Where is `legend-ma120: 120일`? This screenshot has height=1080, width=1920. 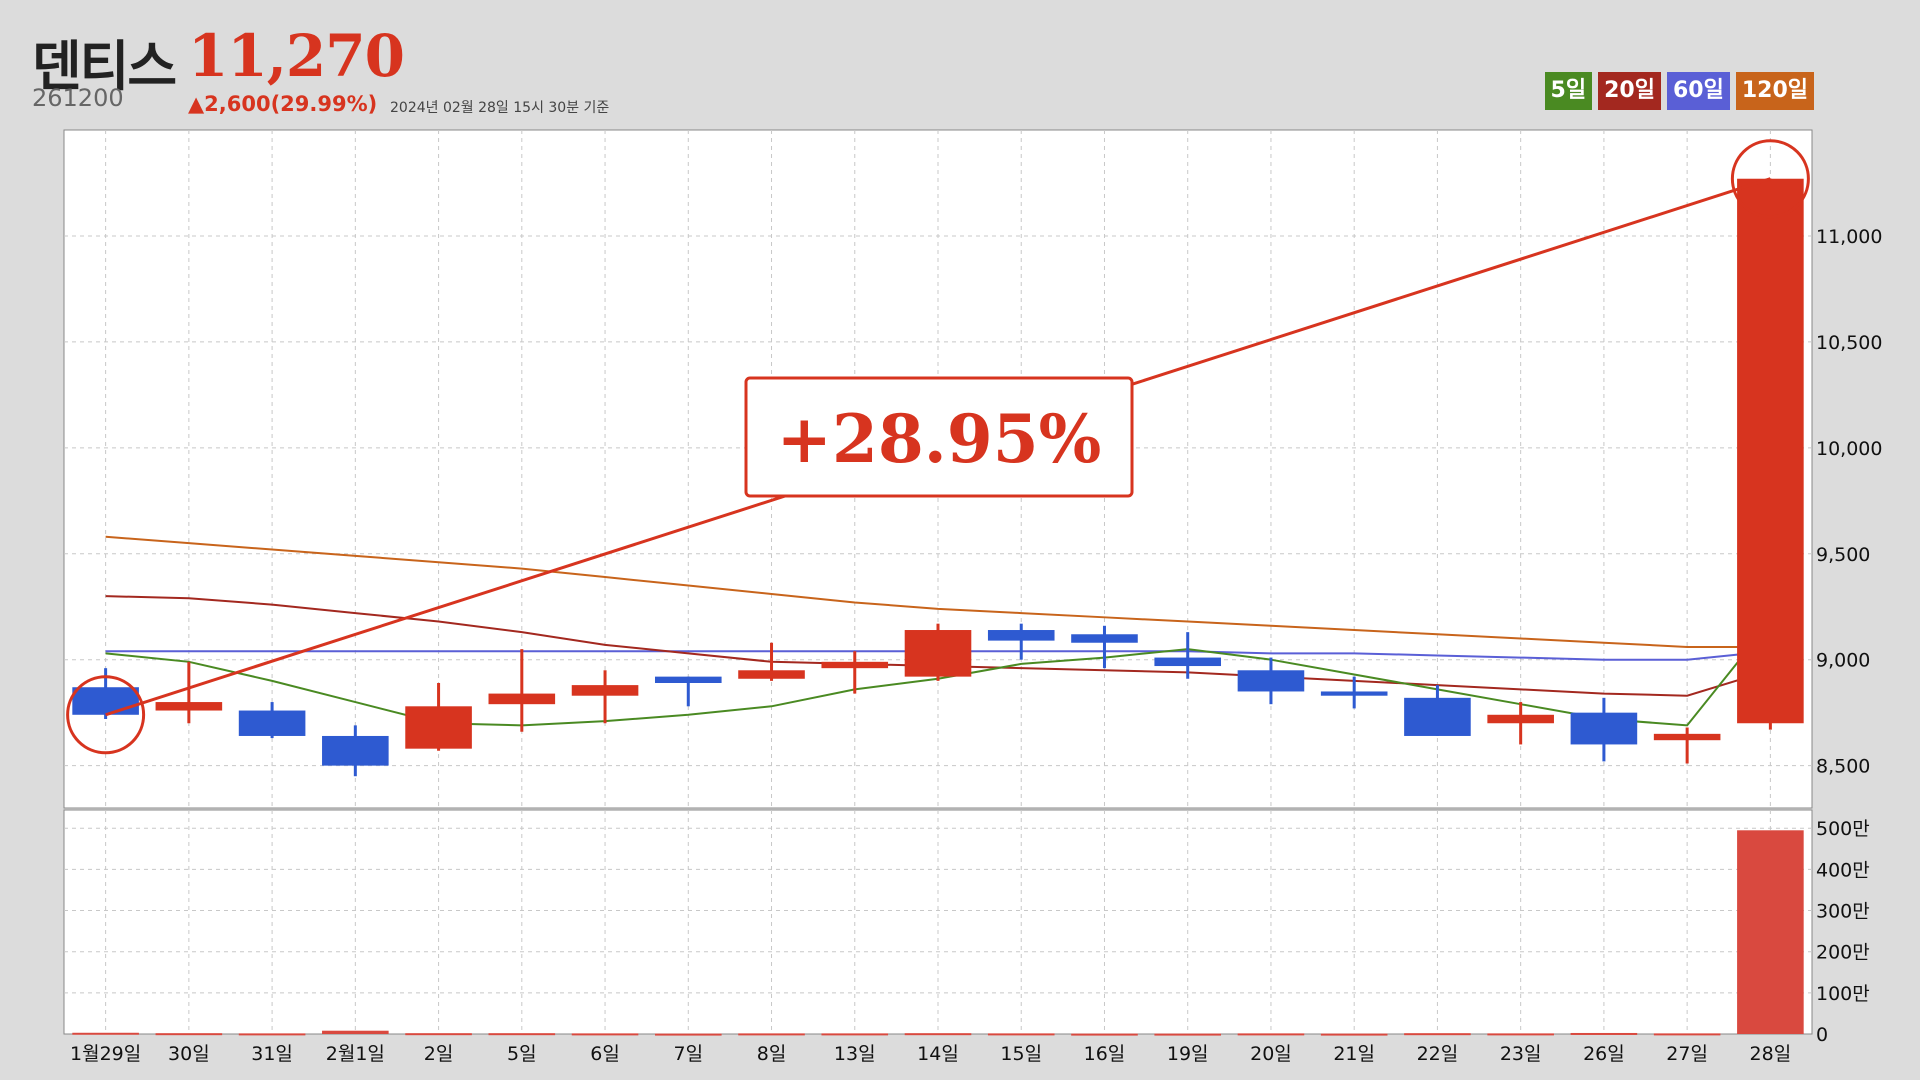 legend-ma120: 120일 is located at coordinates (1774, 91).